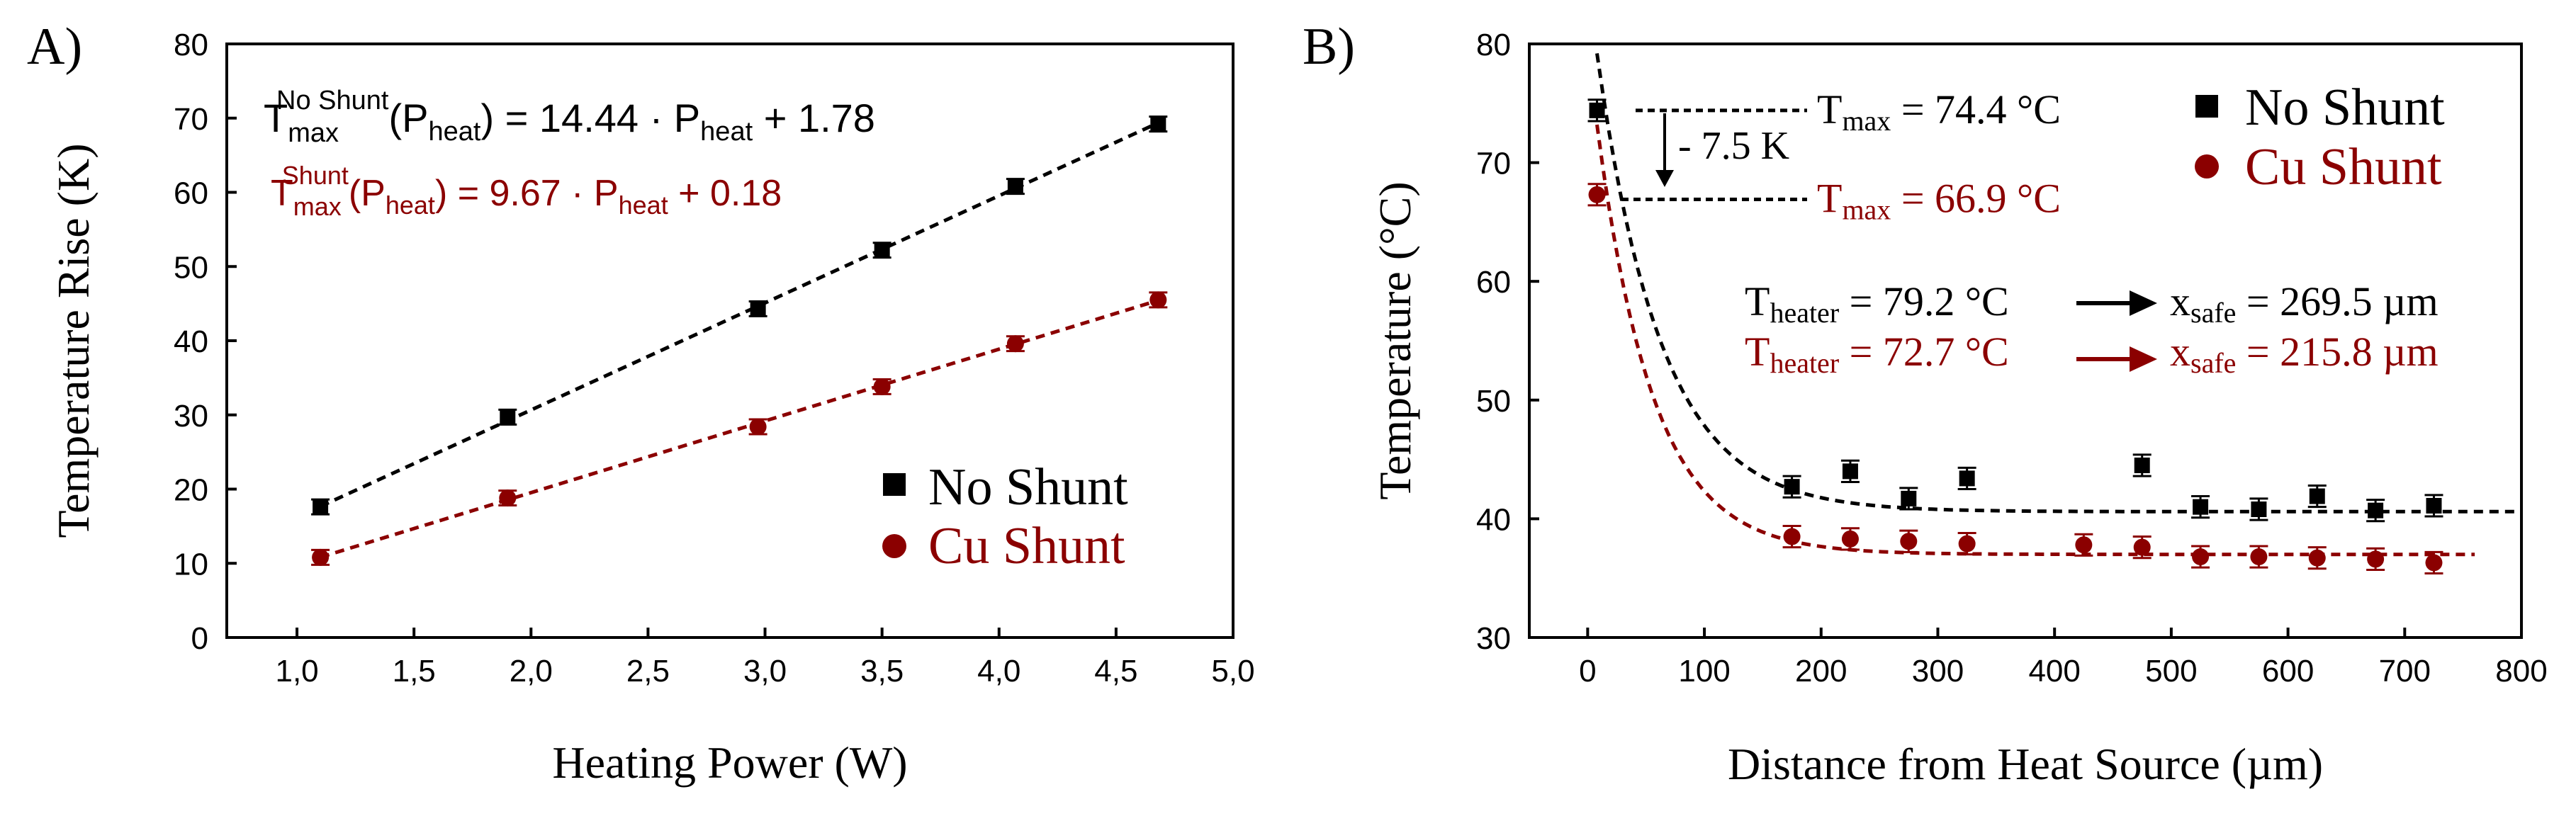 This screenshot has height=816, width=2576. What do you see at coordinates (2304, 304) in the screenshot?
I see `xsafe-no-shunt-label: xsafe = 269.5 µm` at bounding box center [2304, 304].